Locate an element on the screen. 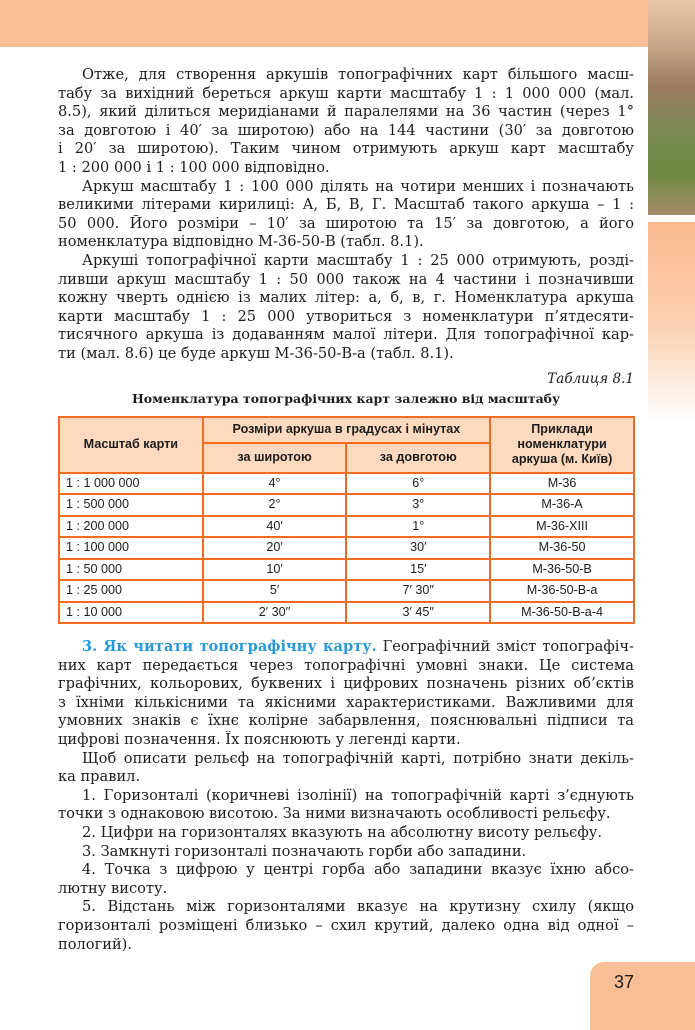  table-cell: М-36-50 is located at coordinates (562, 548).